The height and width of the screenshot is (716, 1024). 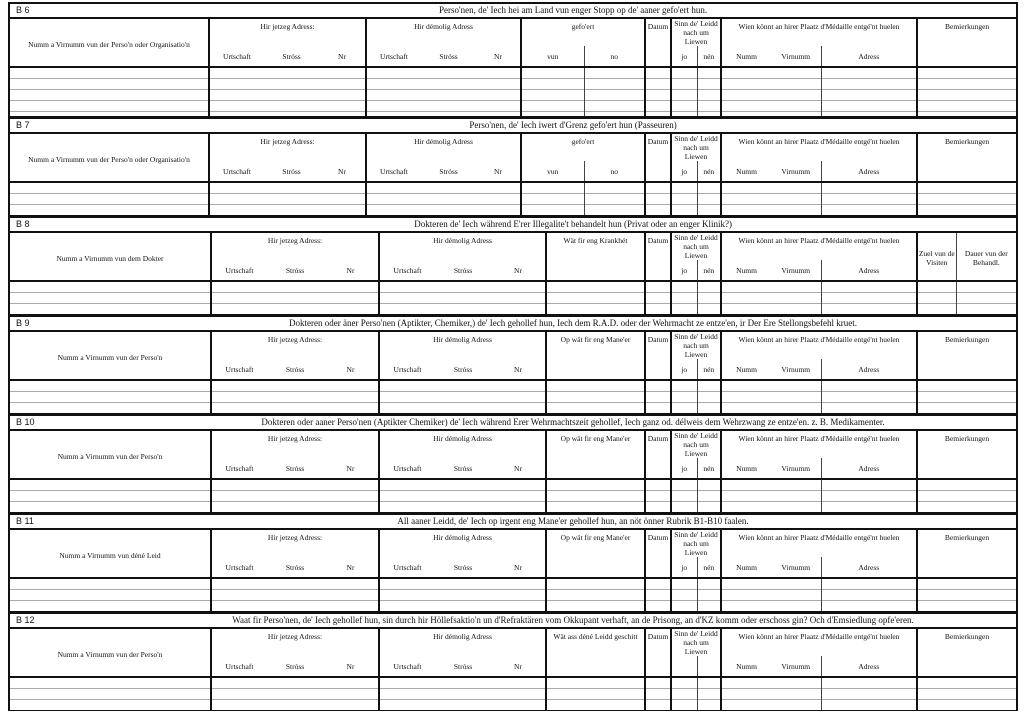 I want to click on date-header: Datum, so click(x=657, y=256).